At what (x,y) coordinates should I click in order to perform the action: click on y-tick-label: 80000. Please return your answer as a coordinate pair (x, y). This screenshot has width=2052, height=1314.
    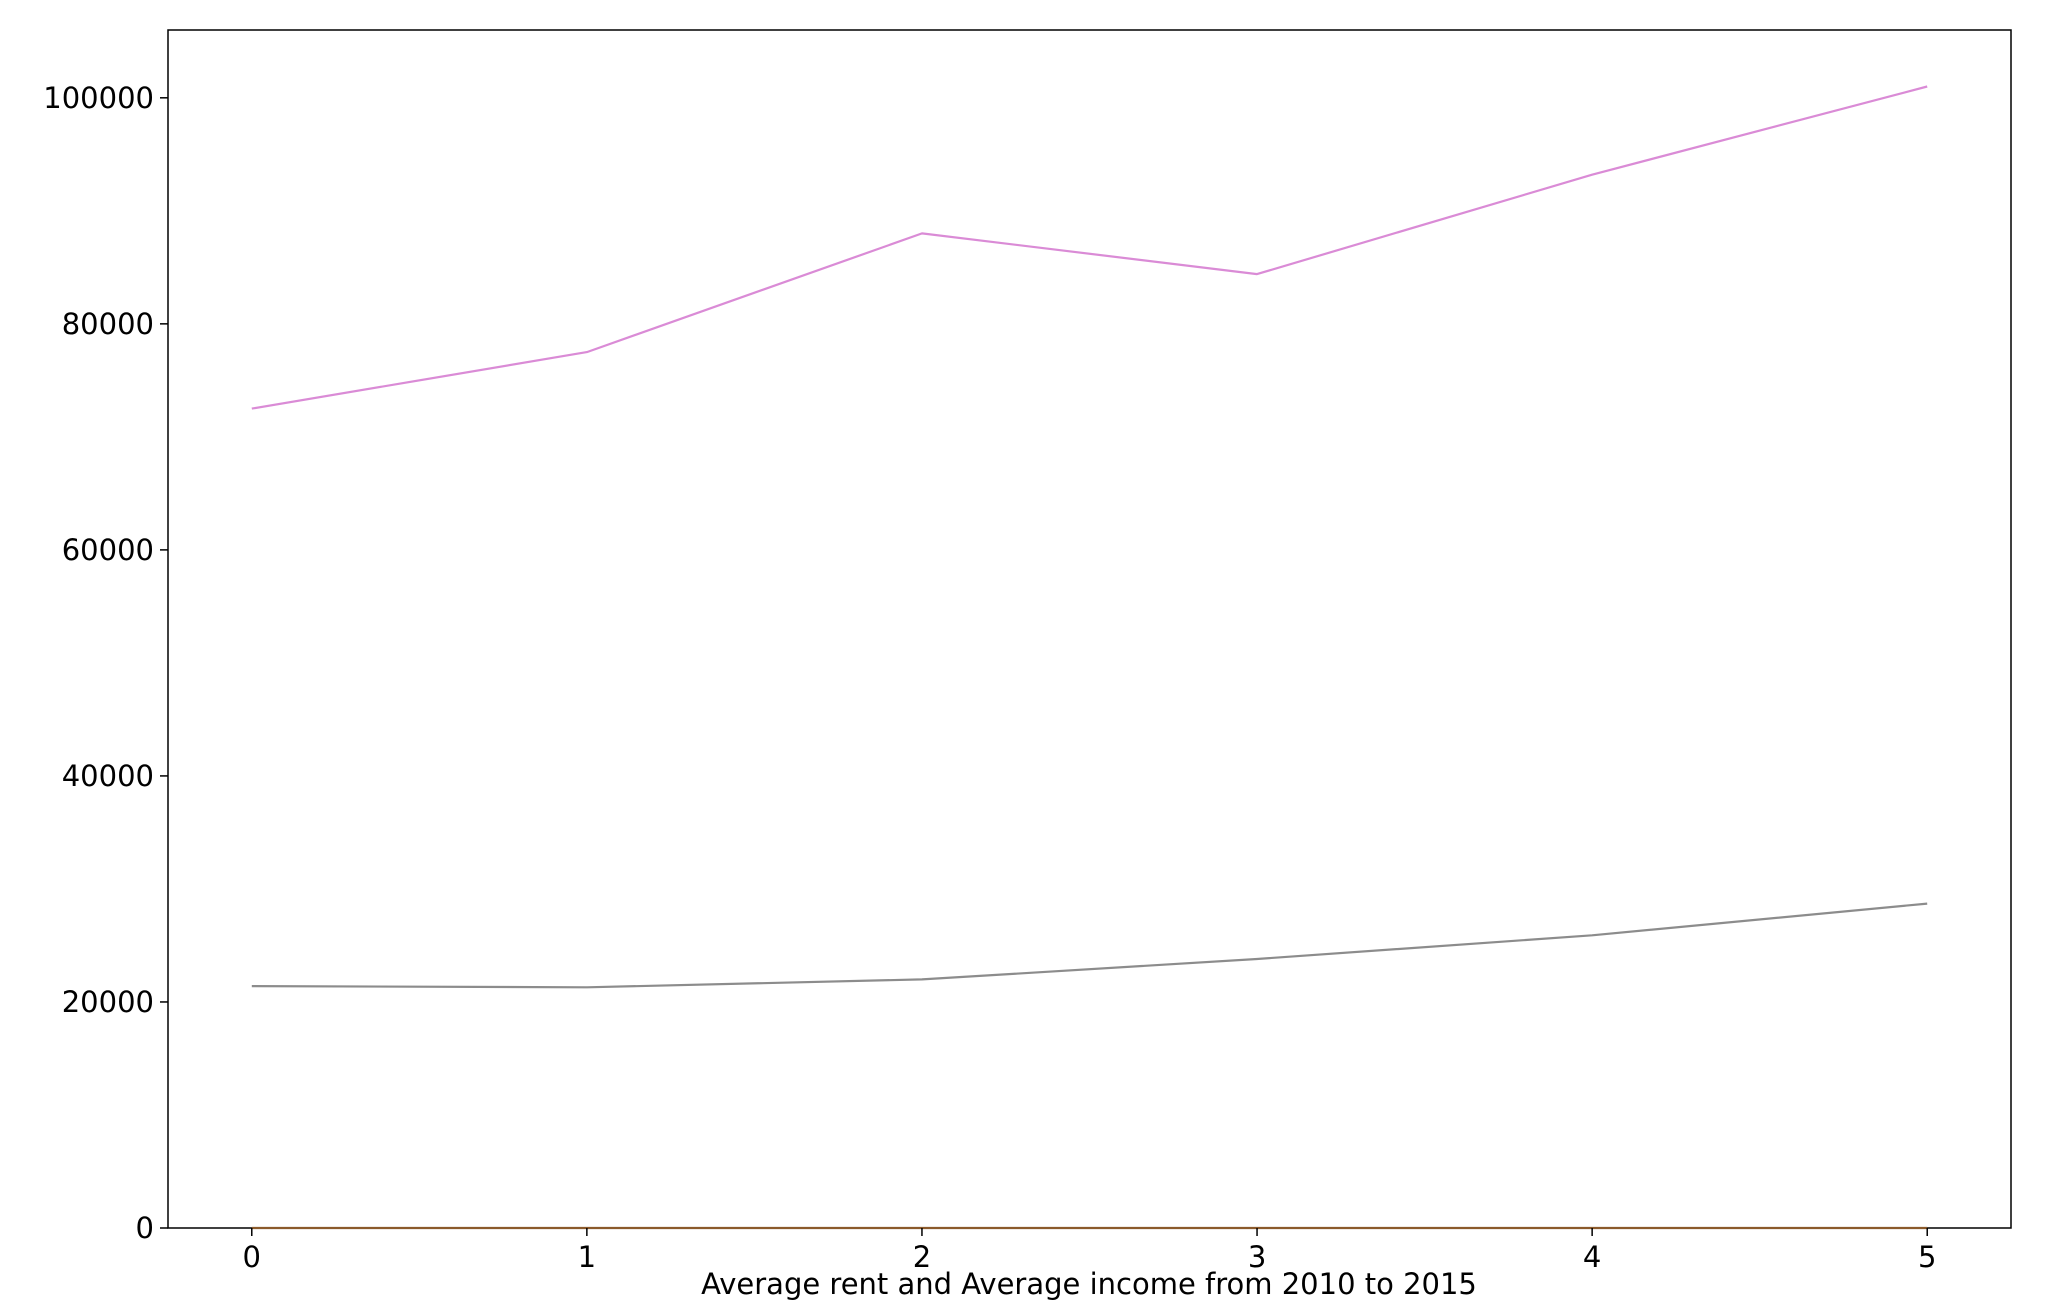
    Looking at the image, I should click on (108, 324).